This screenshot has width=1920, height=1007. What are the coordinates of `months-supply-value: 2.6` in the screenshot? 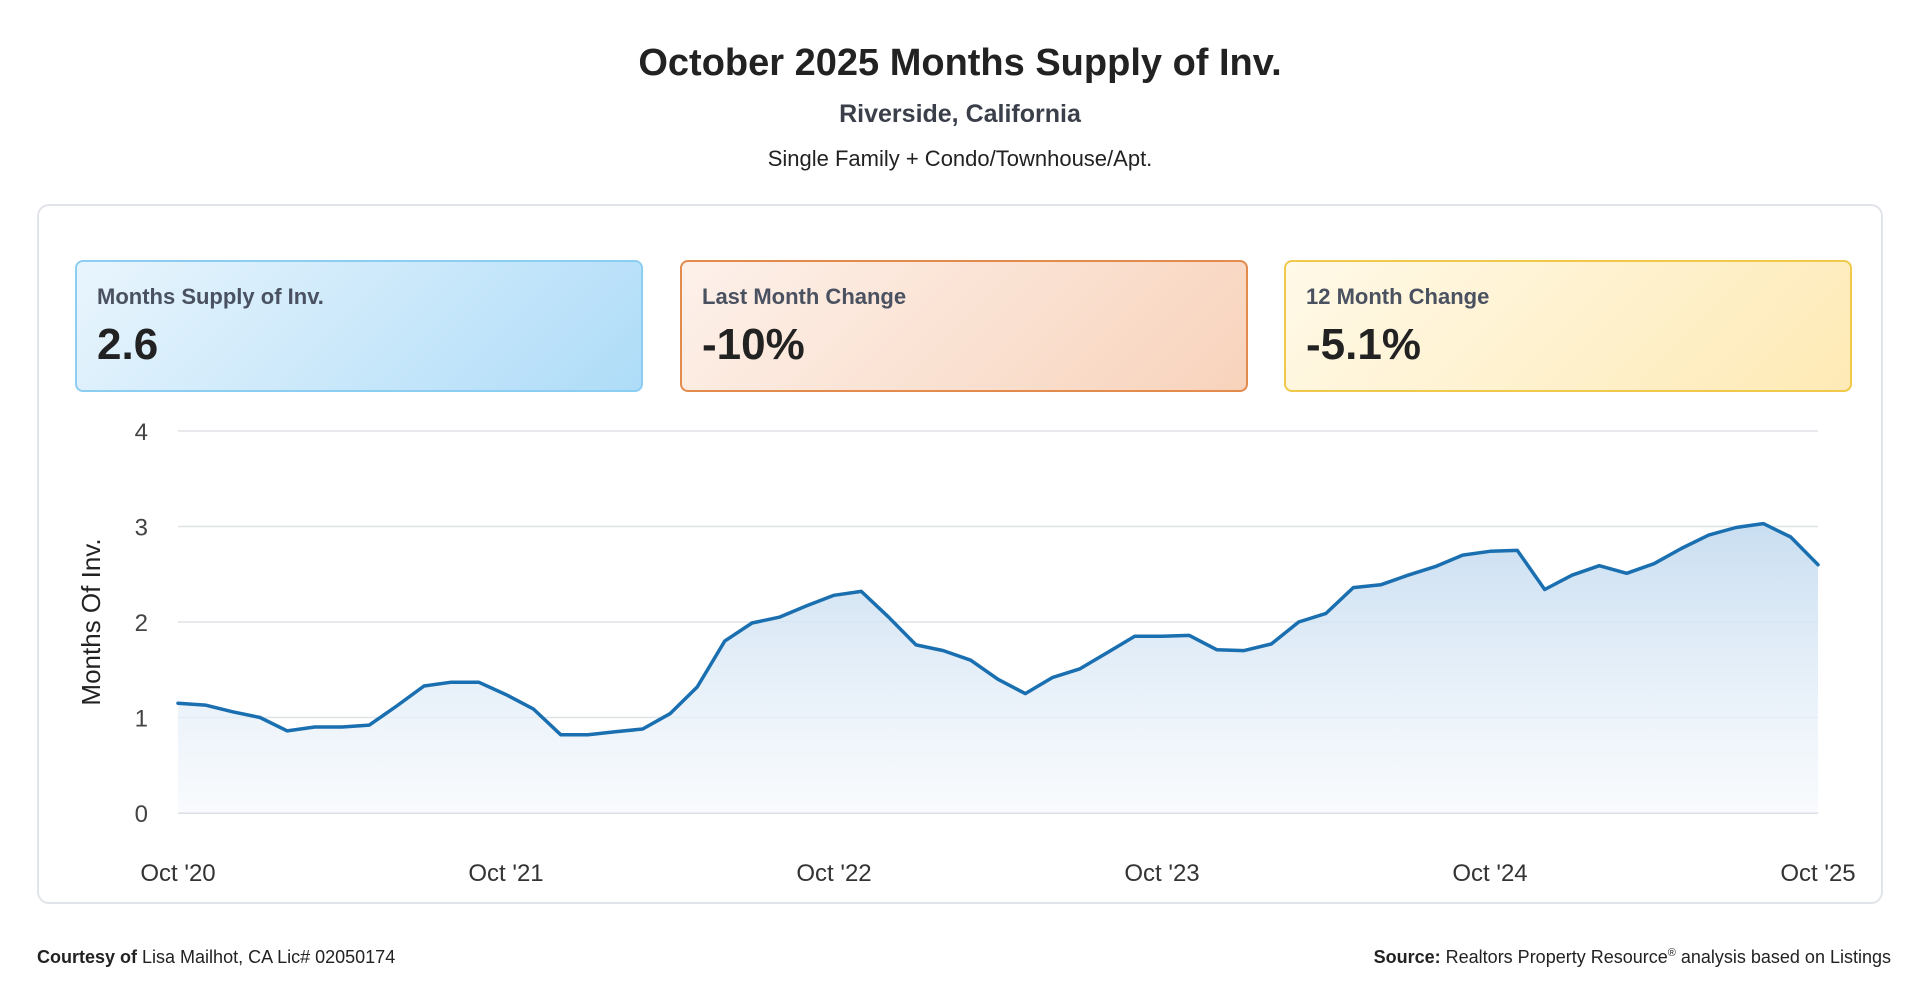 It's located at (128, 344).